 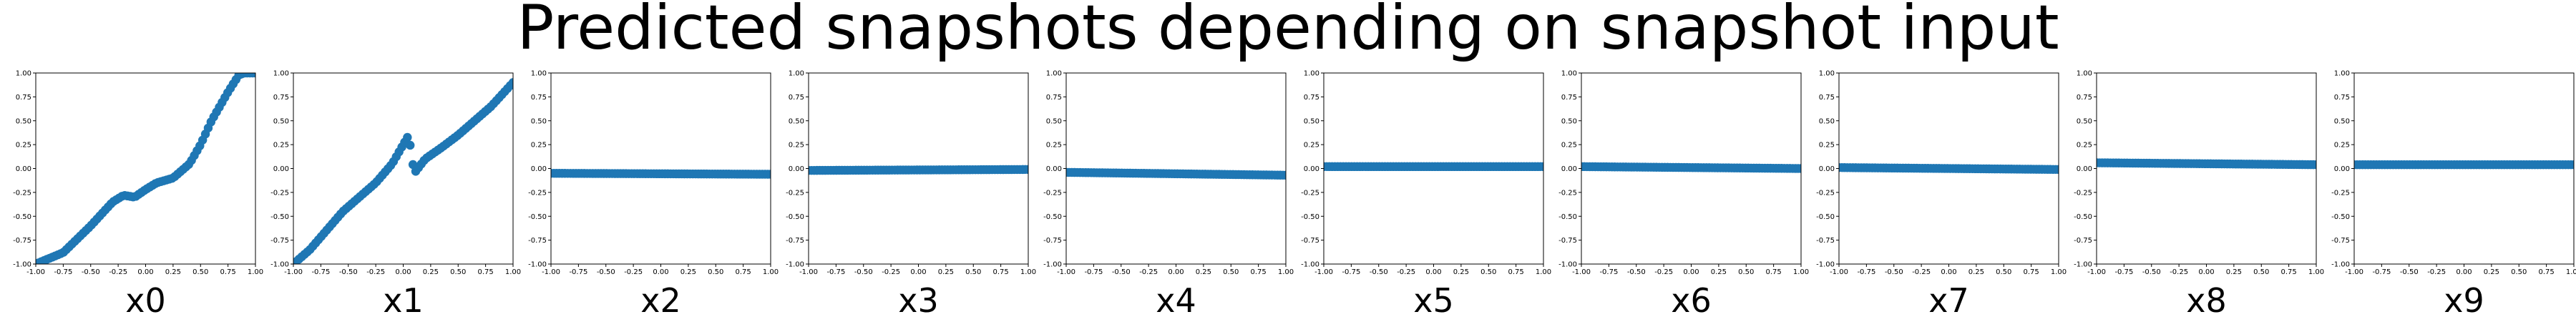 What do you see at coordinates (660, 168) in the screenshot?
I see `axes-frame` at bounding box center [660, 168].